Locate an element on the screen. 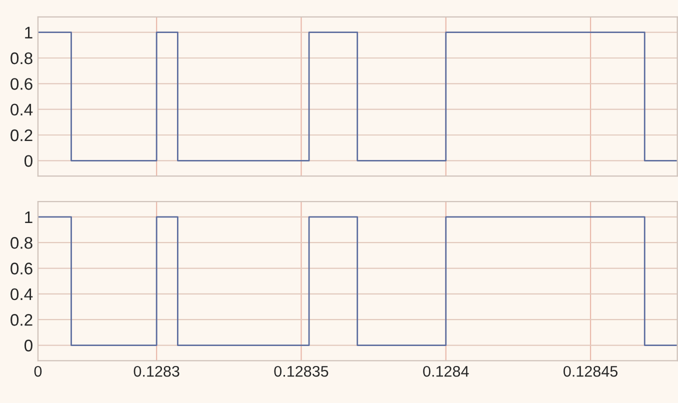 The height and width of the screenshot is (403, 678). x-tick-label: 0.12835 is located at coordinates (301, 371).